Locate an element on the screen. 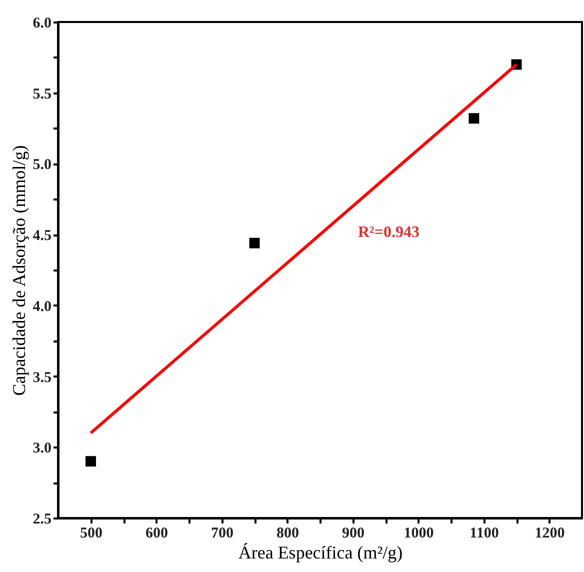 This screenshot has height=572, width=584. y-tick-label: 5.5 is located at coordinates (42, 94).